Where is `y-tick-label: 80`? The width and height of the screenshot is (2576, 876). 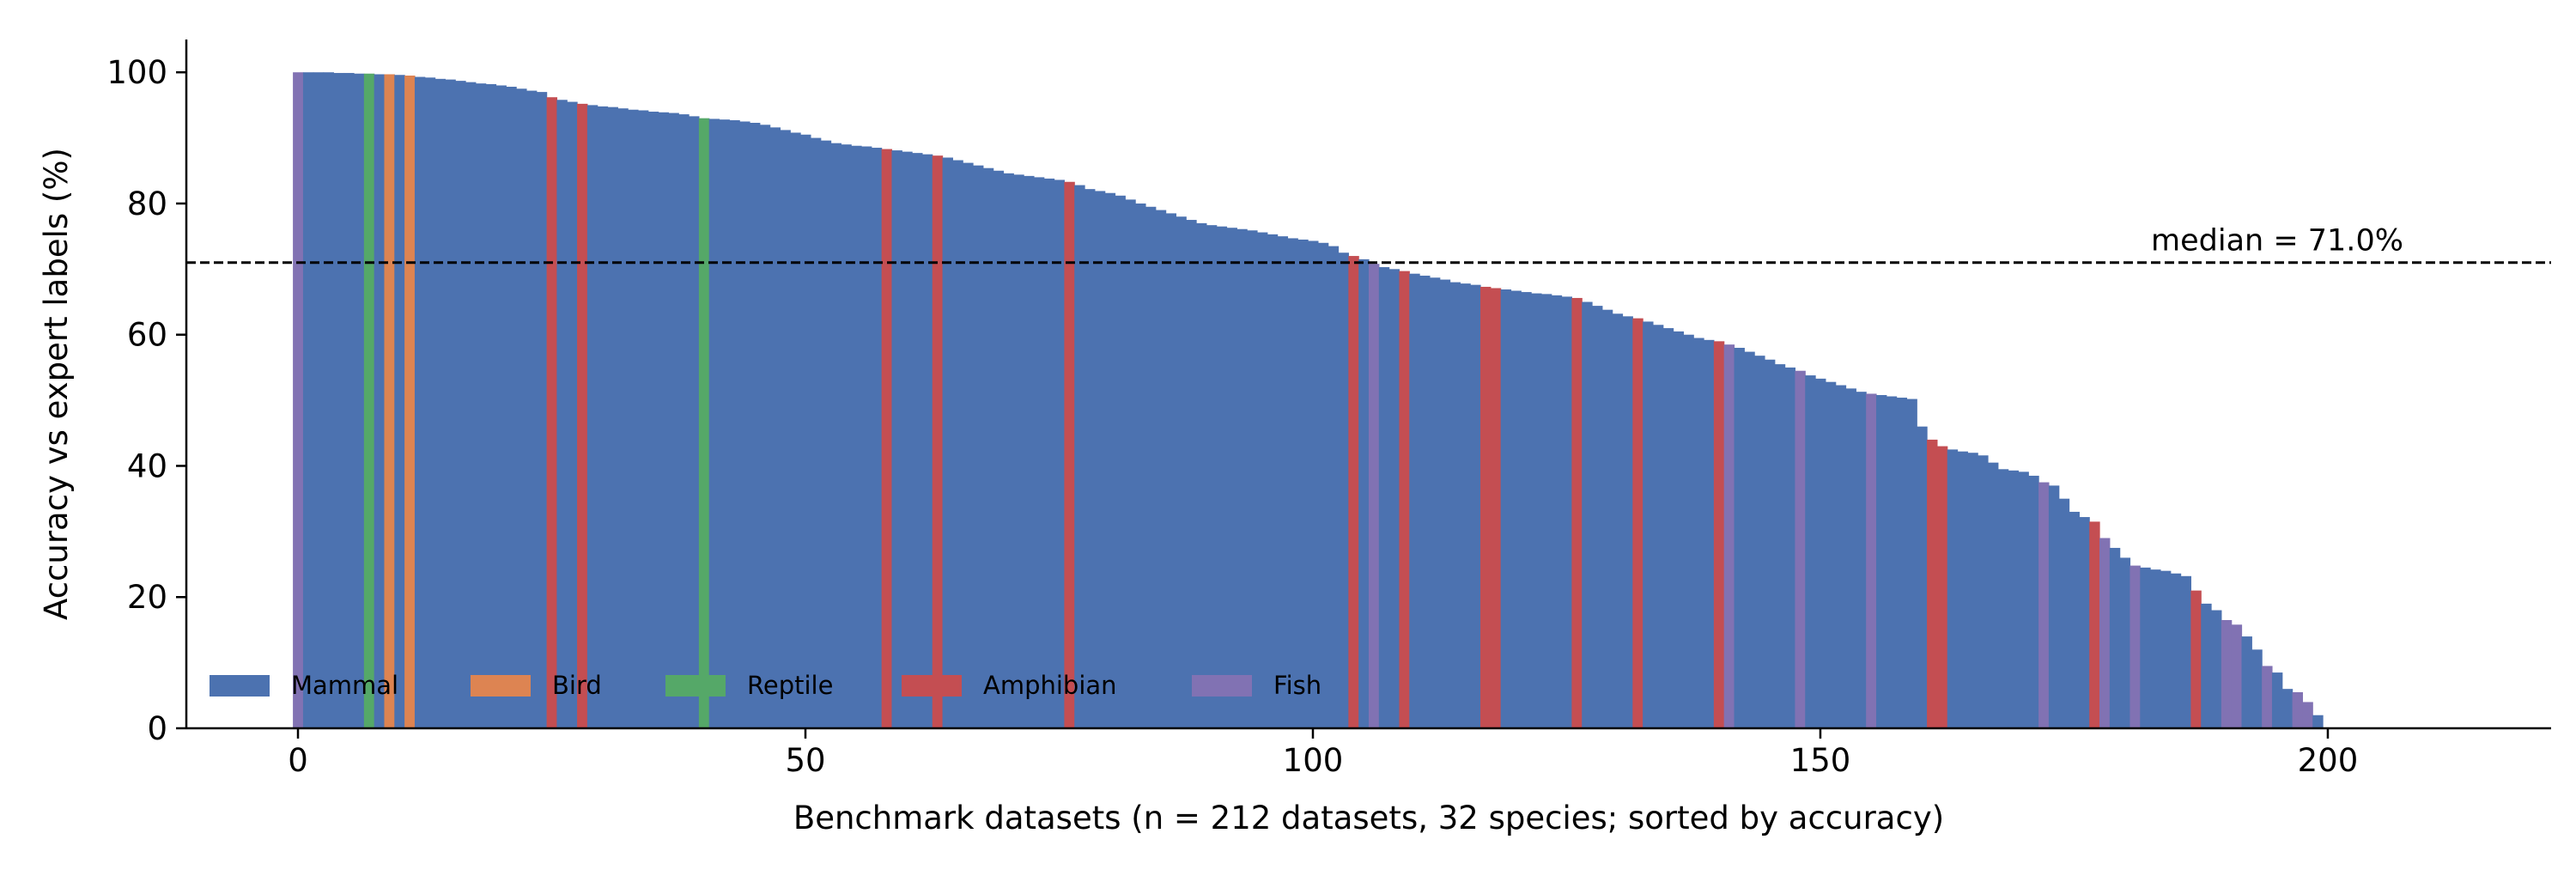 y-tick-label: 80 is located at coordinates (147, 204).